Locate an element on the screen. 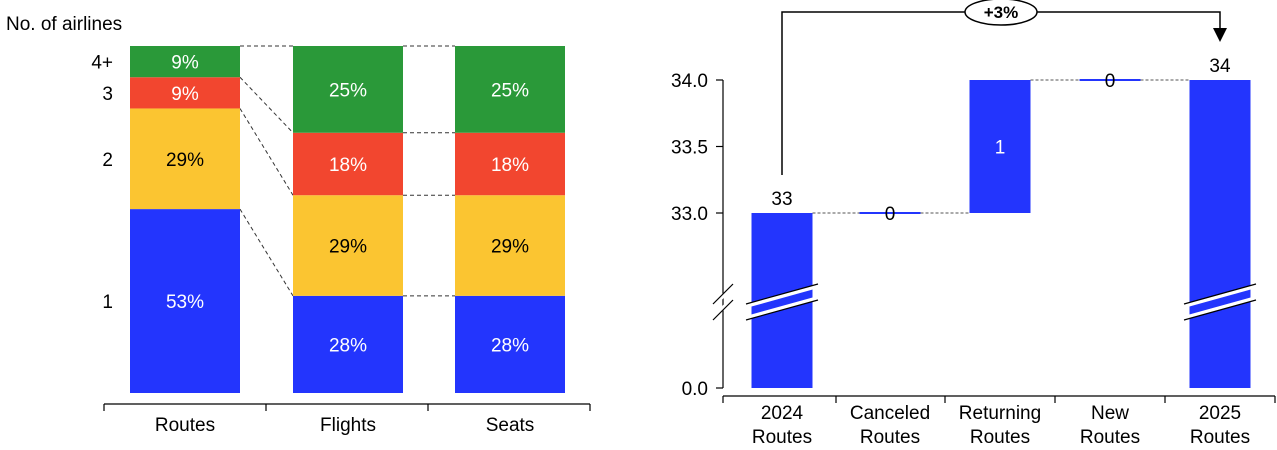  bar-segment-routes-4plus is located at coordinates (185, 62).